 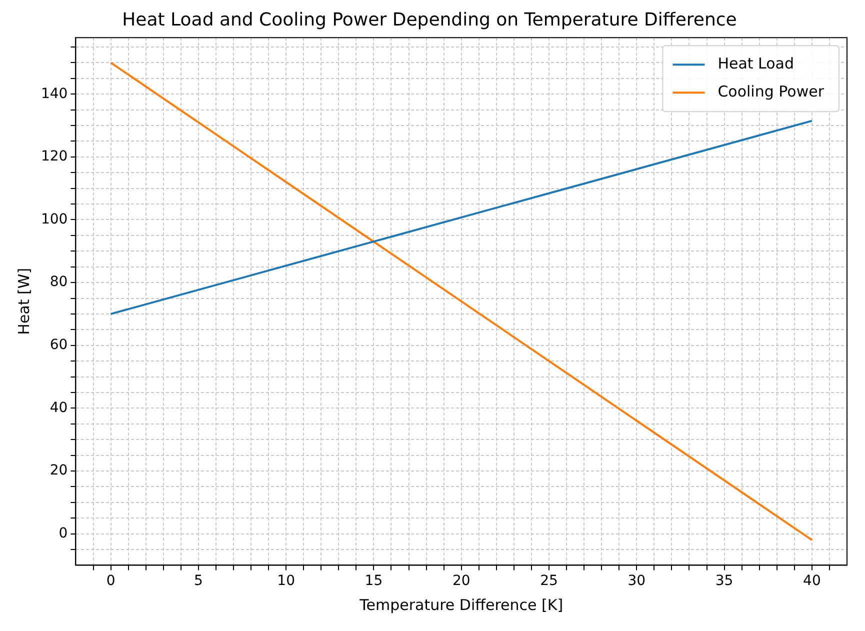 I want to click on x-tick-label: 30, so click(x=637, y=581).